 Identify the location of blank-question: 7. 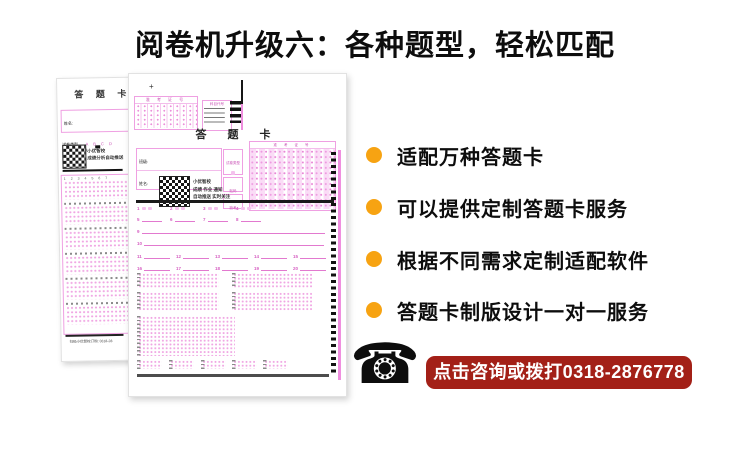
(215, 219).